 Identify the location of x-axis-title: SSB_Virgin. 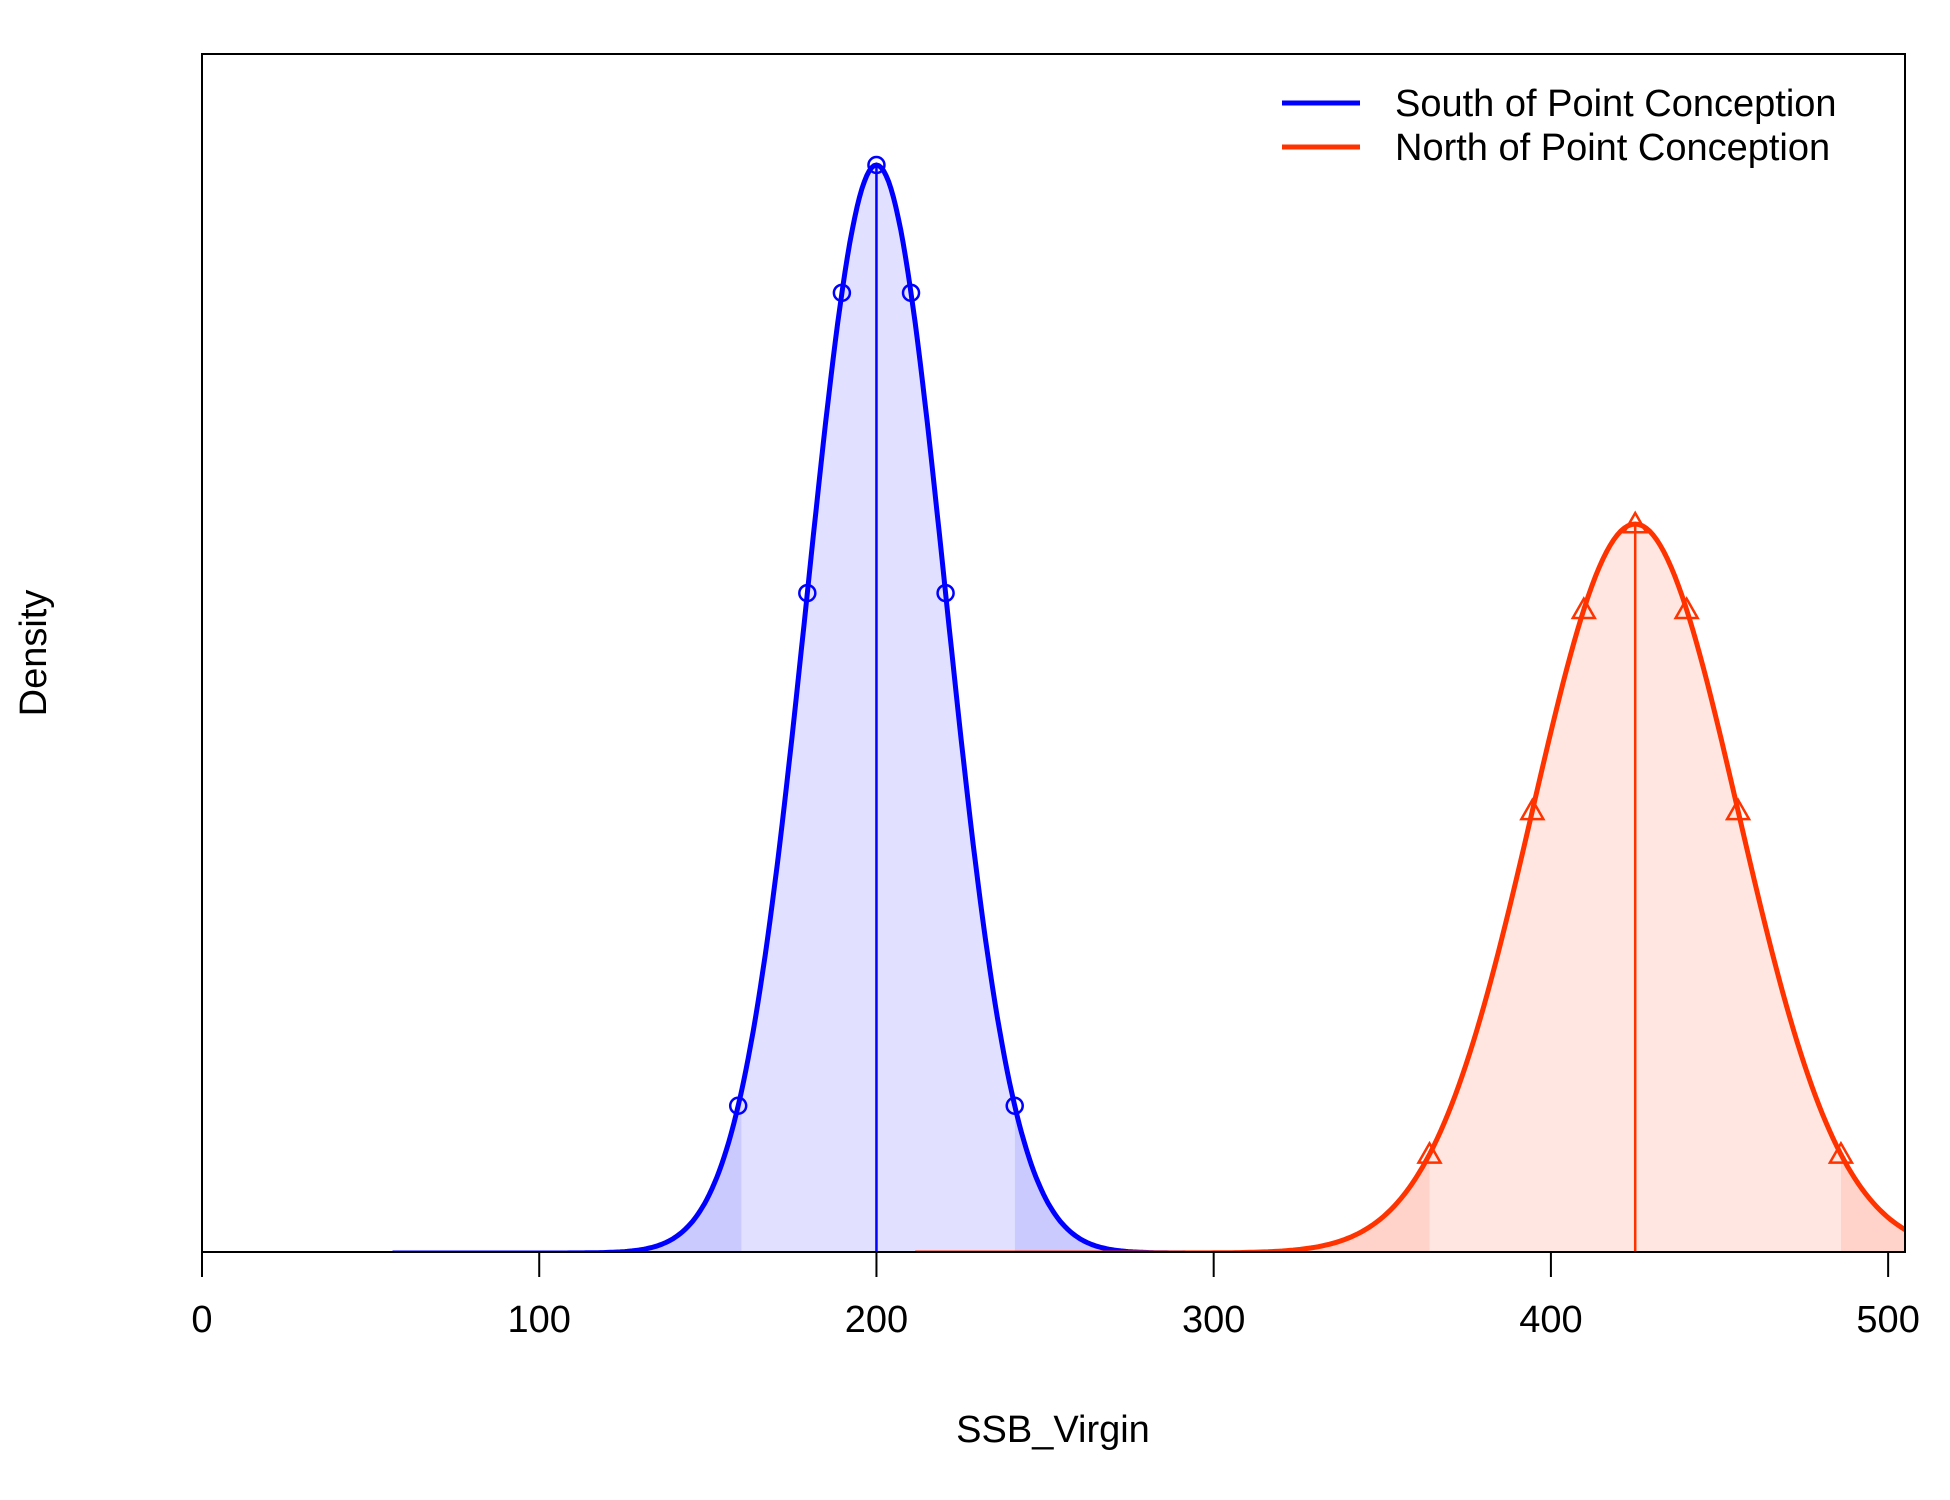
(1053, 1430).